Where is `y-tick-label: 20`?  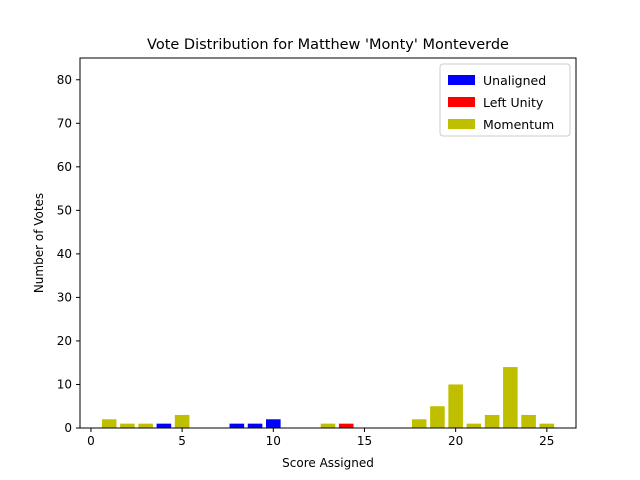 y-tick-label: 20 is located at coordinates (64, 341).